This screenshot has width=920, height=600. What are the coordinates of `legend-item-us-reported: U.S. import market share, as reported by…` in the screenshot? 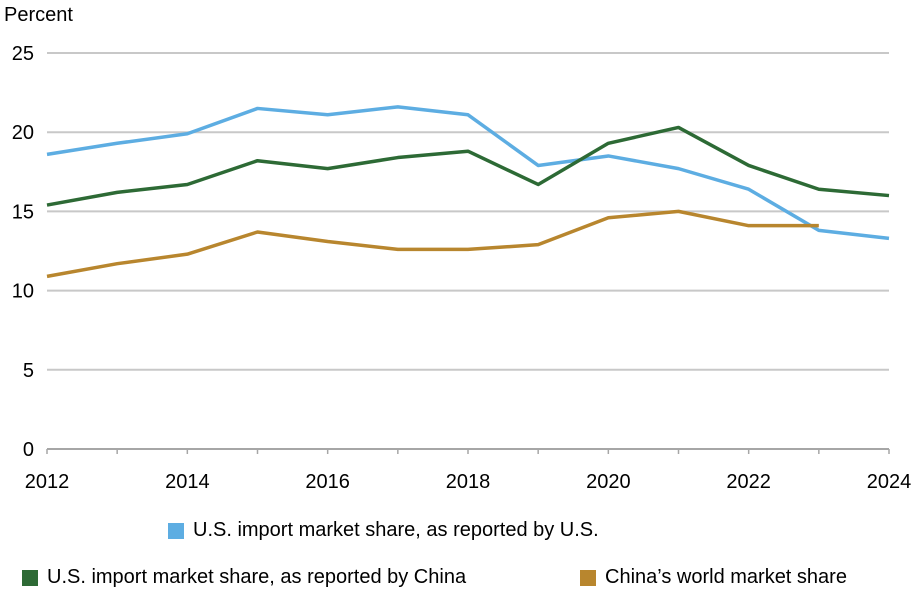 It's located at (383, 530).